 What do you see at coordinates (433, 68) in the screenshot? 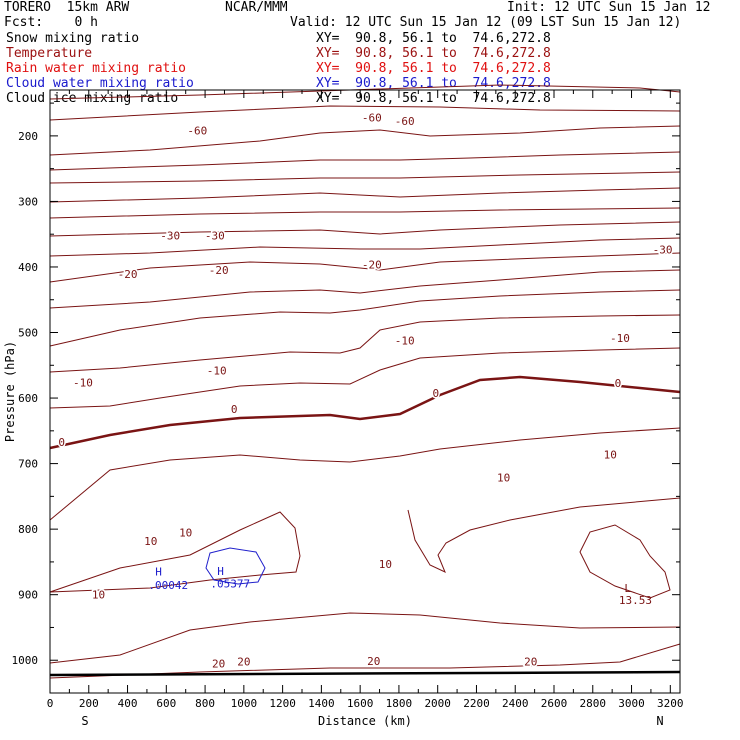
I see `field-xy-rain: XY= 90.8, 56.1 to 74.6,272.8` at bounding box center [433, 68].